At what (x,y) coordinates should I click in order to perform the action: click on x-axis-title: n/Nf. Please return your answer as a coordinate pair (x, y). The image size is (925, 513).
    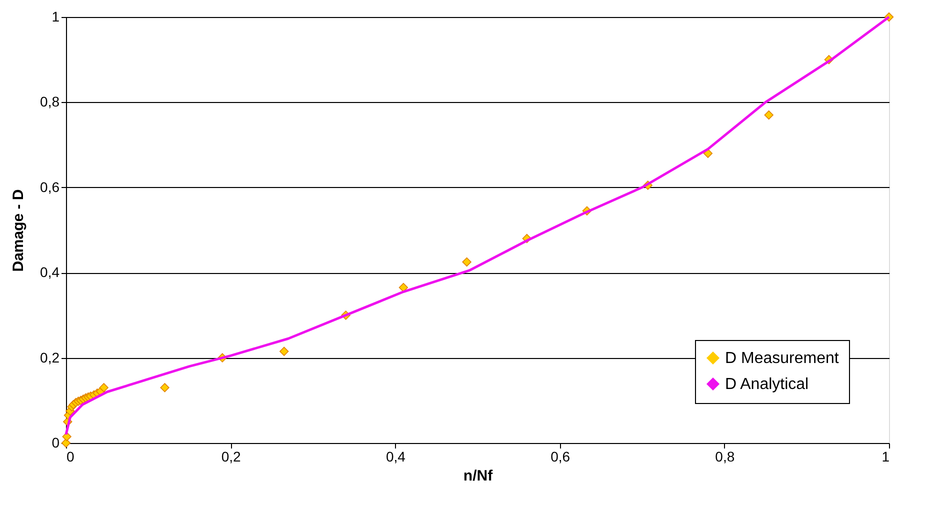
    Looking at the image, I should click on (478, 476).